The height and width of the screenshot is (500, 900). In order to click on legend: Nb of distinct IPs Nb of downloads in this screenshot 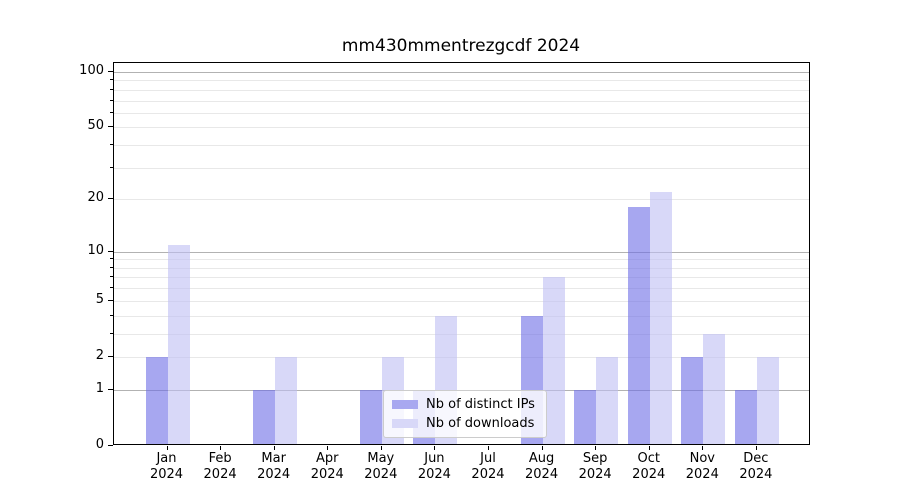, I will do `click(465, 414)`.